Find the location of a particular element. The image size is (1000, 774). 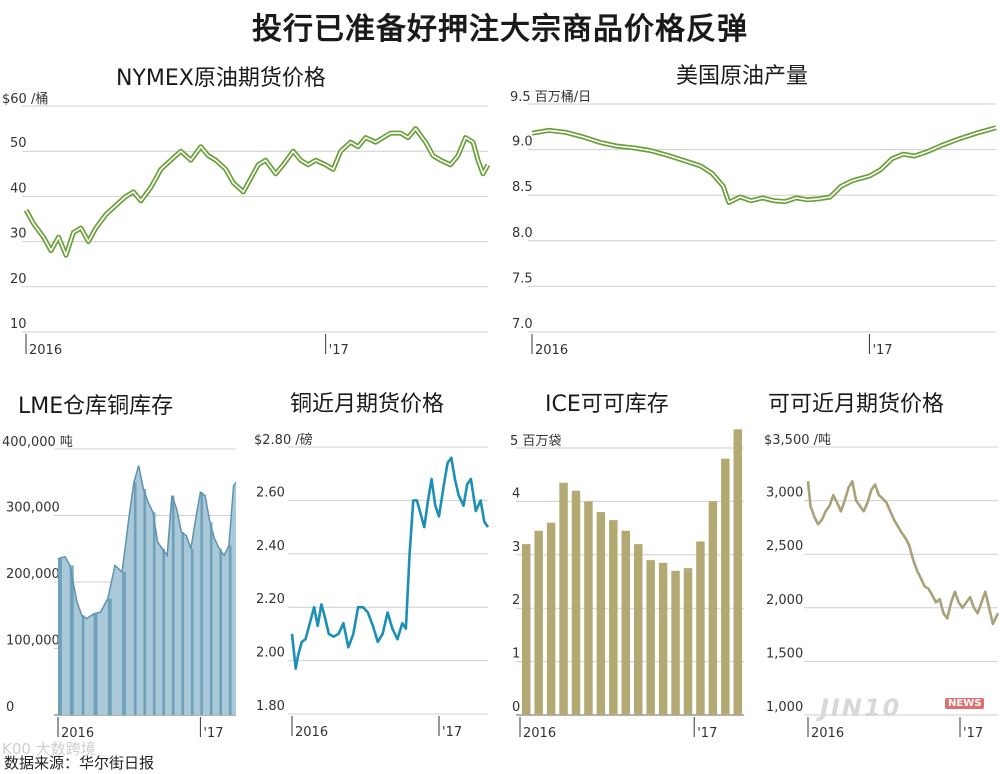

unit-label: 5 百万袋 is located at coordinates (535, 441).